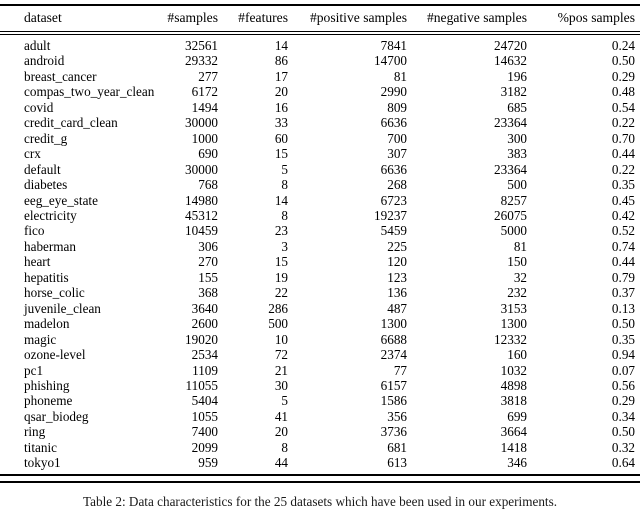 This screenshot has height=510, width=640. I want to click on positive-samples-cell: 6688, so click(393, 339).